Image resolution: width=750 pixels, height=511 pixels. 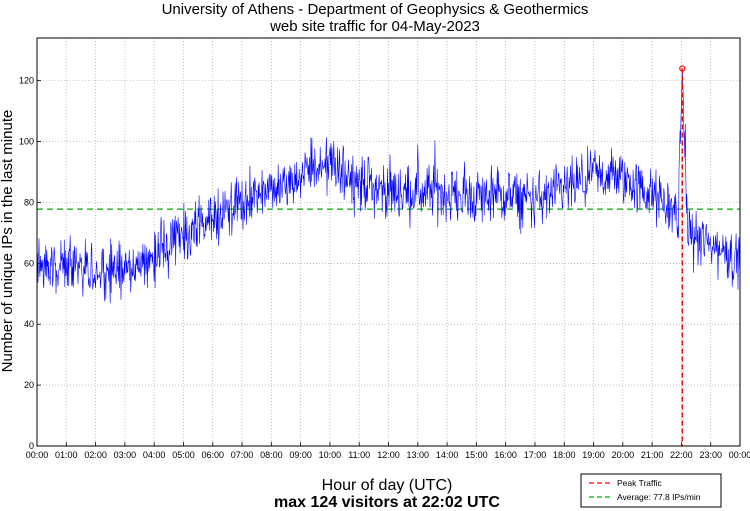 What do you see at coordinates (212, 455) in the screenshot?
I see `x-tick-label: 06:00` at bounding box center [212, 455].